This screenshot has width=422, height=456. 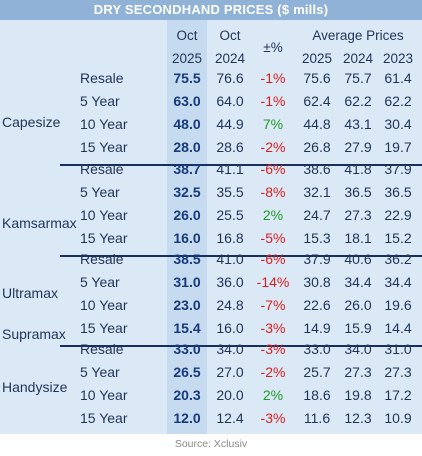 What do you see at coordinates (39, 223) in the screenshot?
I see `group-label-kamsarmax: Kamsarmax` at bounding box center [39, 223].